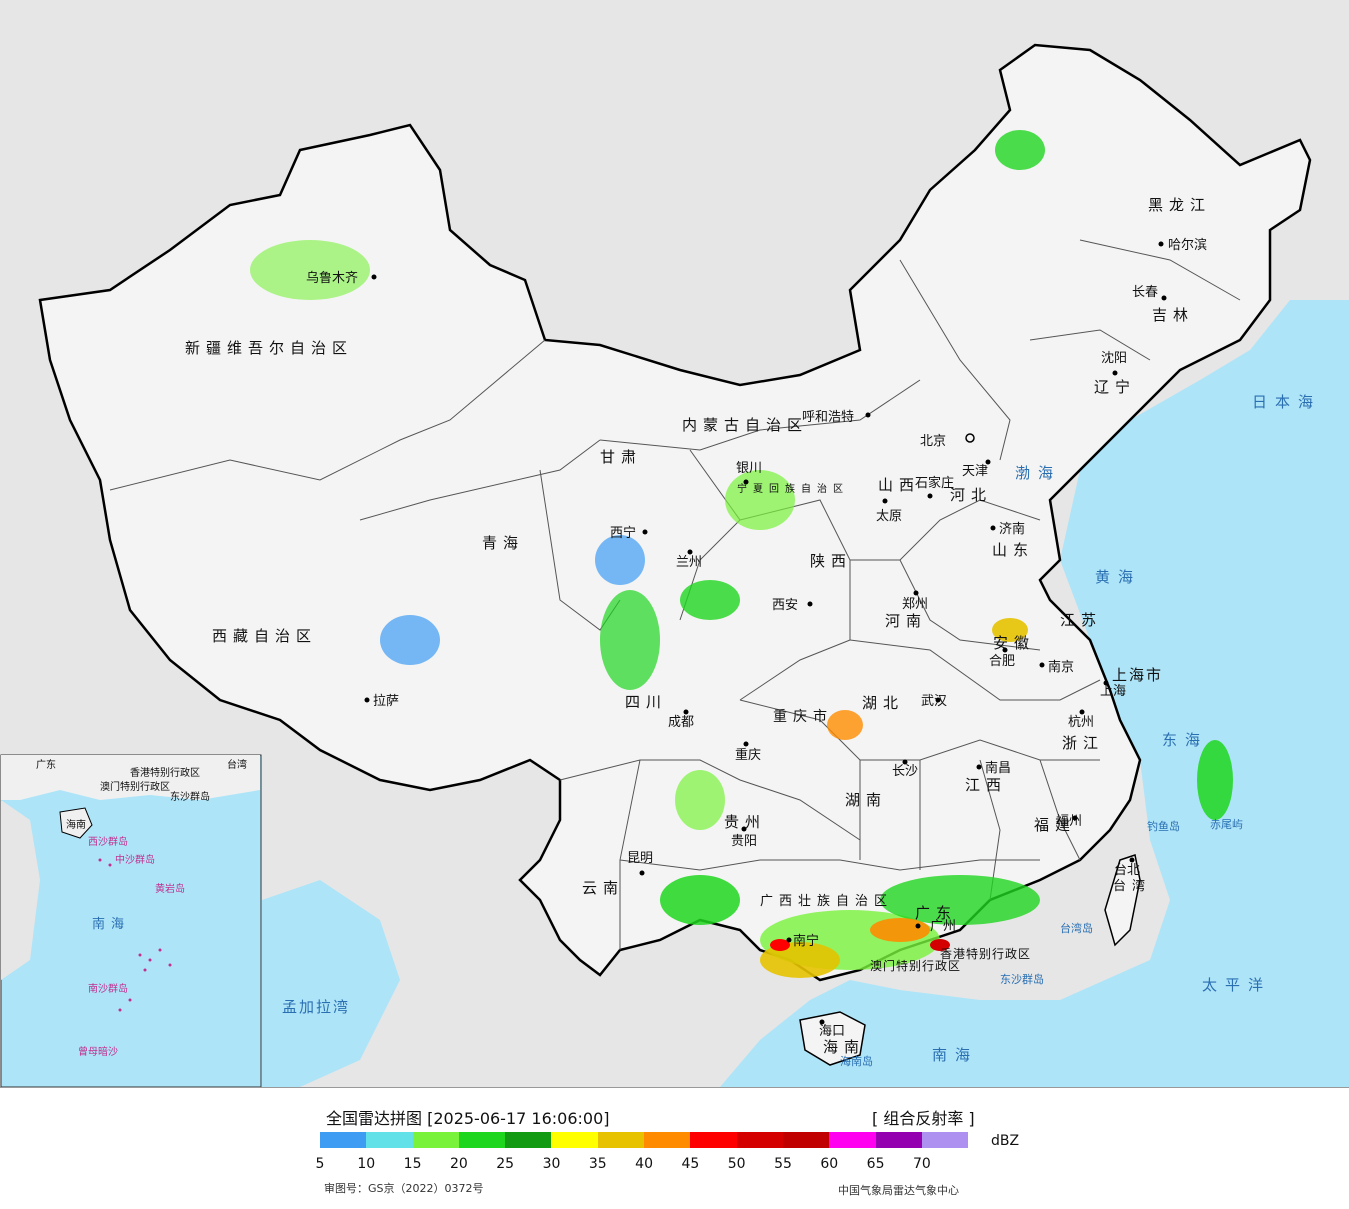  What do you see at coordinates (744, 841) in the screenshot?
I see `city-label: 贵阳` at bounding box center [744, 841].